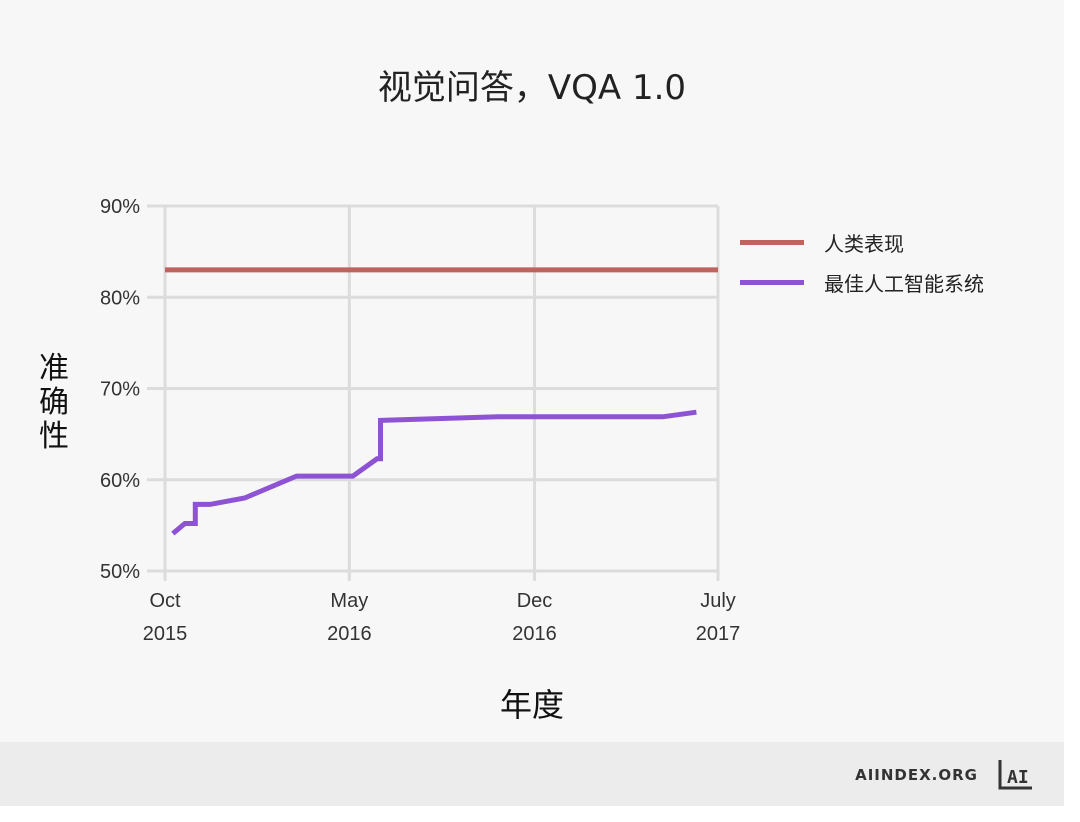 Image resolution: width=1080 pixels, height=822 pixels. What do you see at coordinates (120, 481) in the screenshot?
I see `y-tick-label: 60%` at bounding box center [120, 481].